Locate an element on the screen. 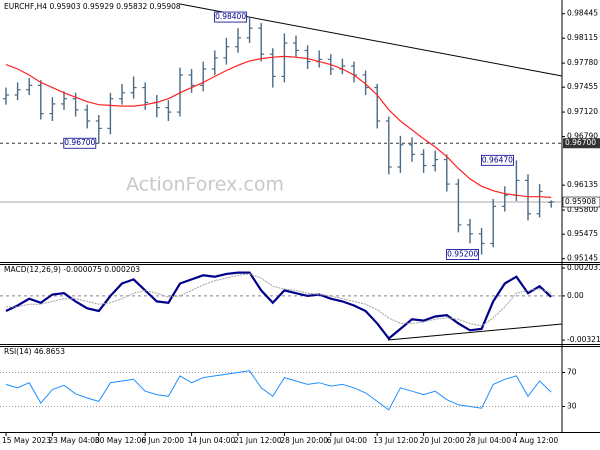 The image size is (600, 450). price-label: 0.95908 is located at coordinates (580, 201).